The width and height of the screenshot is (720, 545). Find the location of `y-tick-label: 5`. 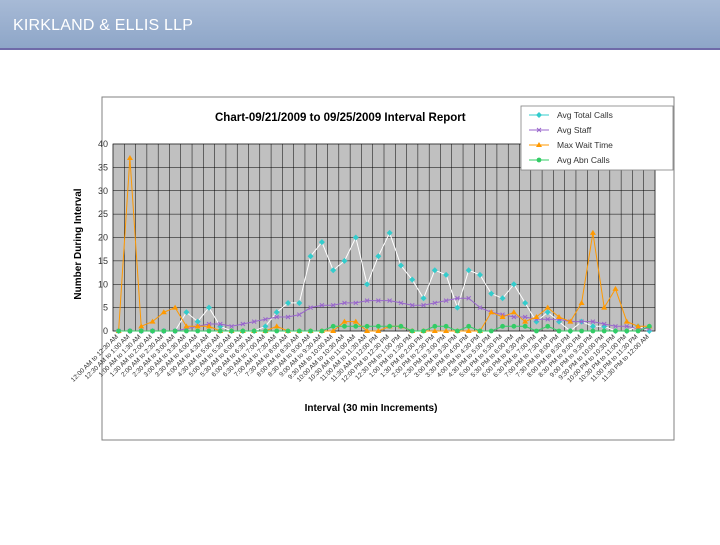

y-tick-label: 5 is located at coordinates (105, 308).